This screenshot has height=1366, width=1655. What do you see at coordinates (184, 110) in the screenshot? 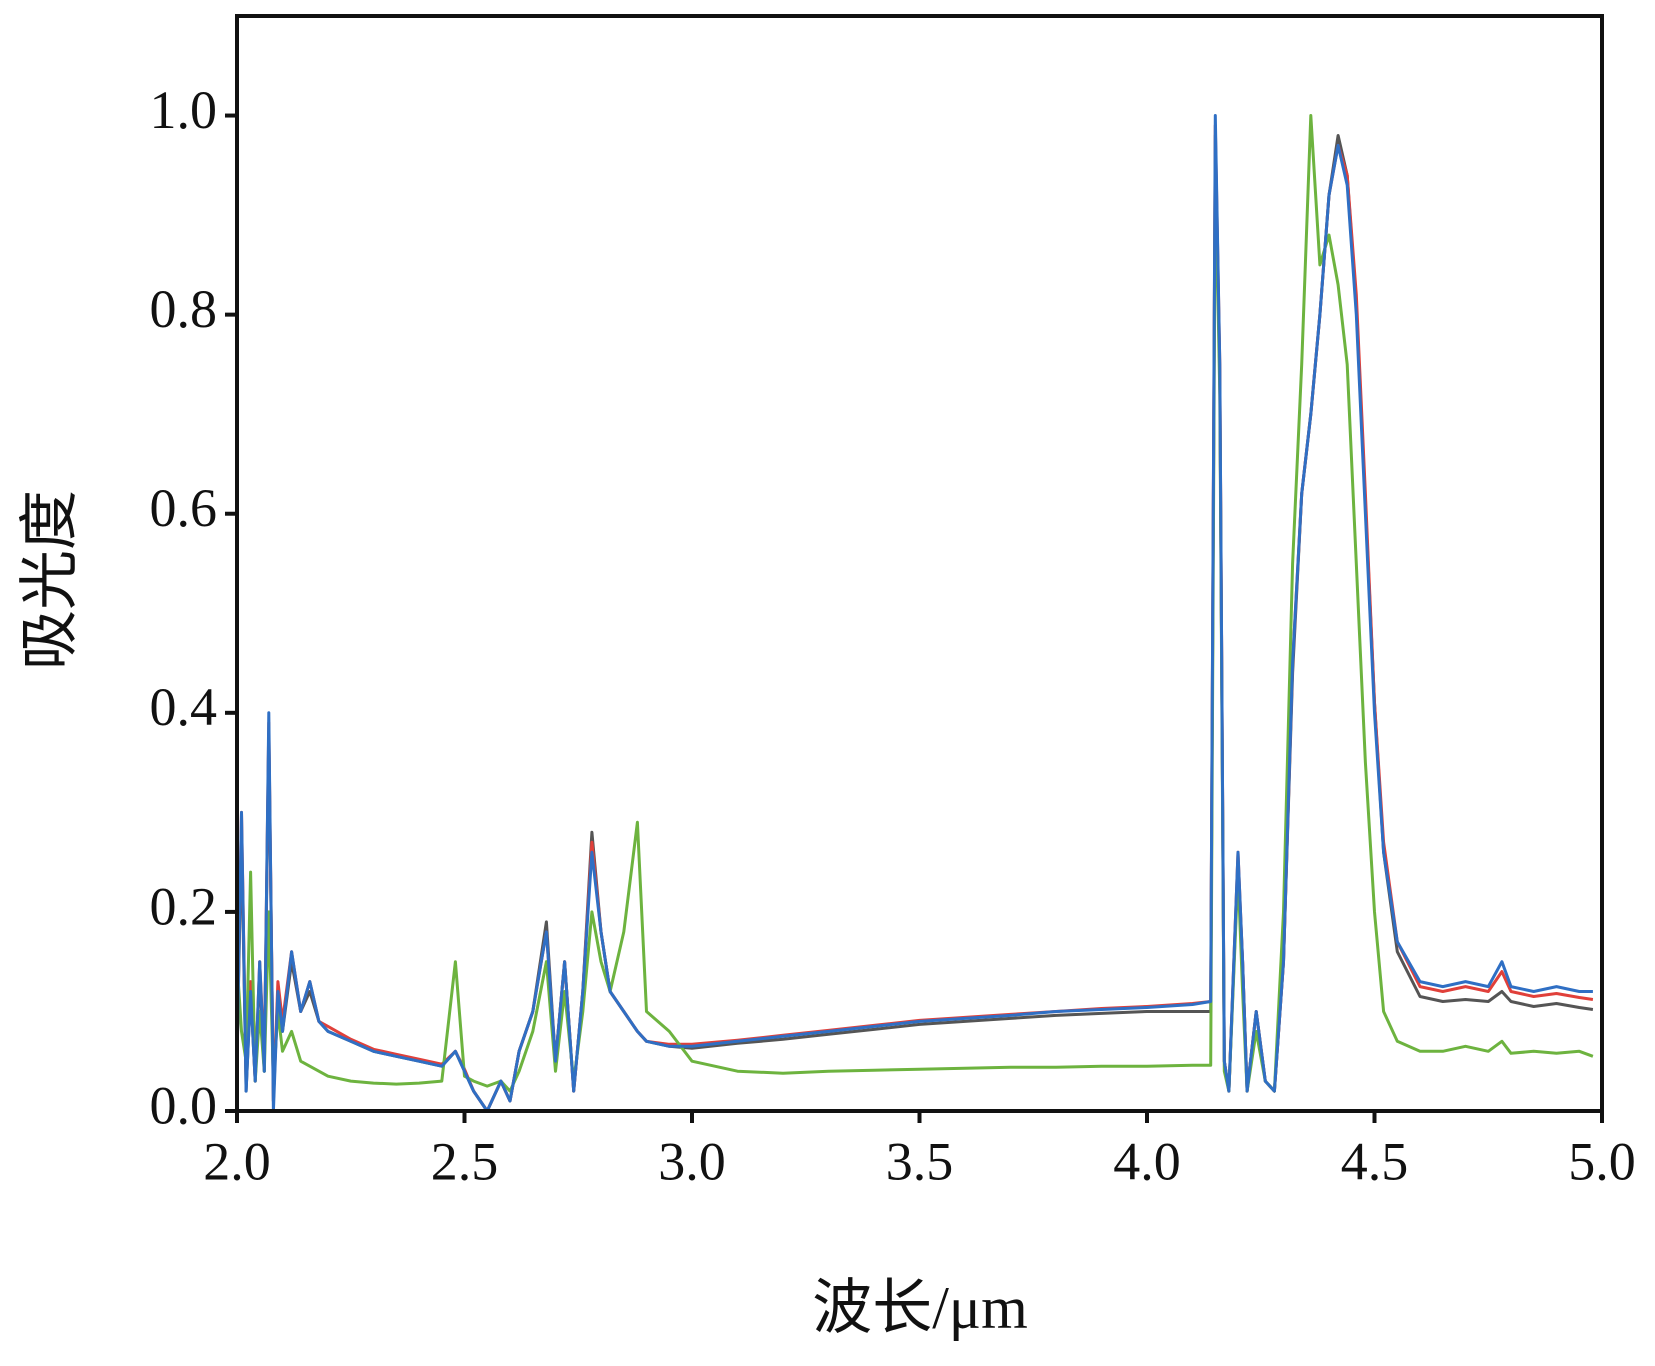
I see `y-tick-label: 1.0` at bounding box center [184, 110].